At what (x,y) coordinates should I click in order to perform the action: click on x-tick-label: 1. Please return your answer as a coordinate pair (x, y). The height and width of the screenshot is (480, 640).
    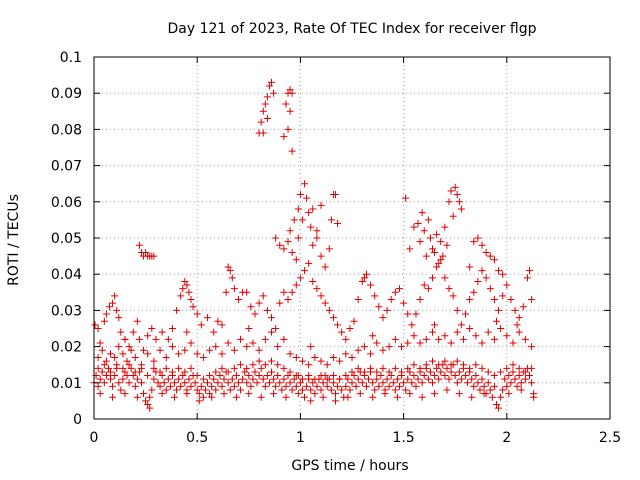
    Looking at the image, I should click on (300, 438).